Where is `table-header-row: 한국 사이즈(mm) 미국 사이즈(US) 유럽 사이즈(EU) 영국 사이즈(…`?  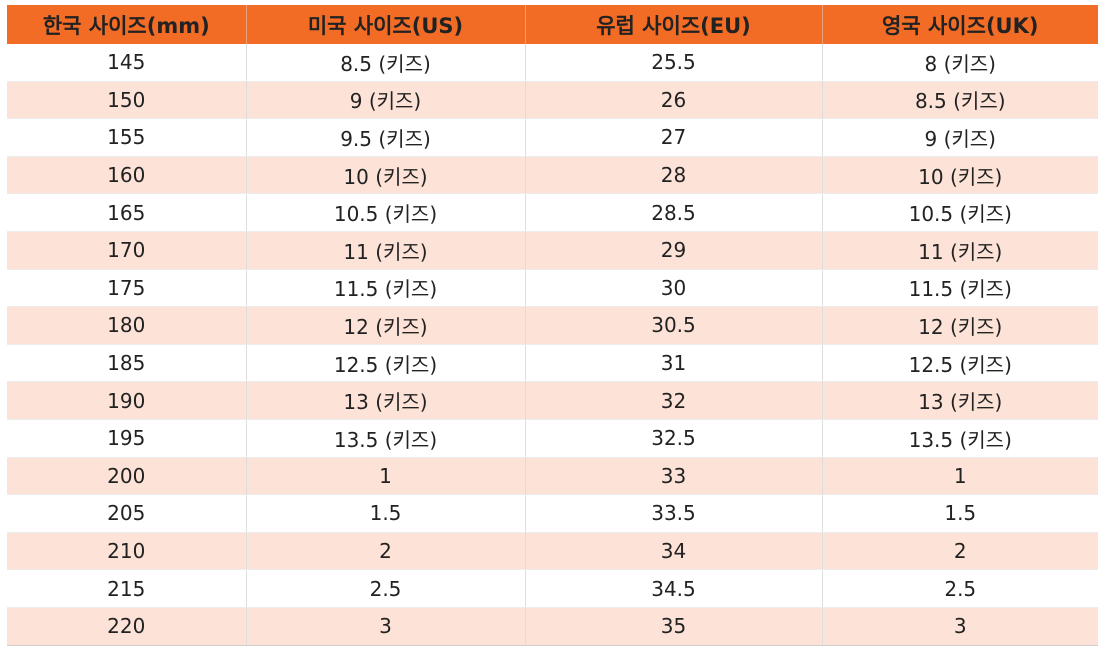 table-header-row: 한국 사이즈(mm) 미국 사이즈(US) 유럽 사이즈(EU) 영국 사이즈(… is located at coordinates (552, 24).